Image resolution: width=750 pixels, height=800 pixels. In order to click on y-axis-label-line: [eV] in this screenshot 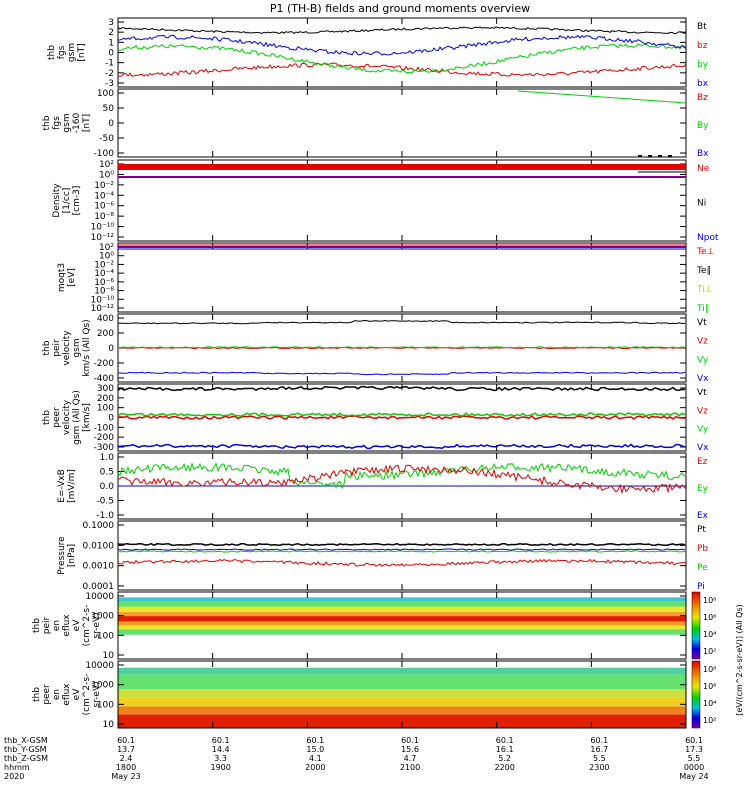, I will do `click(72, 277)`.